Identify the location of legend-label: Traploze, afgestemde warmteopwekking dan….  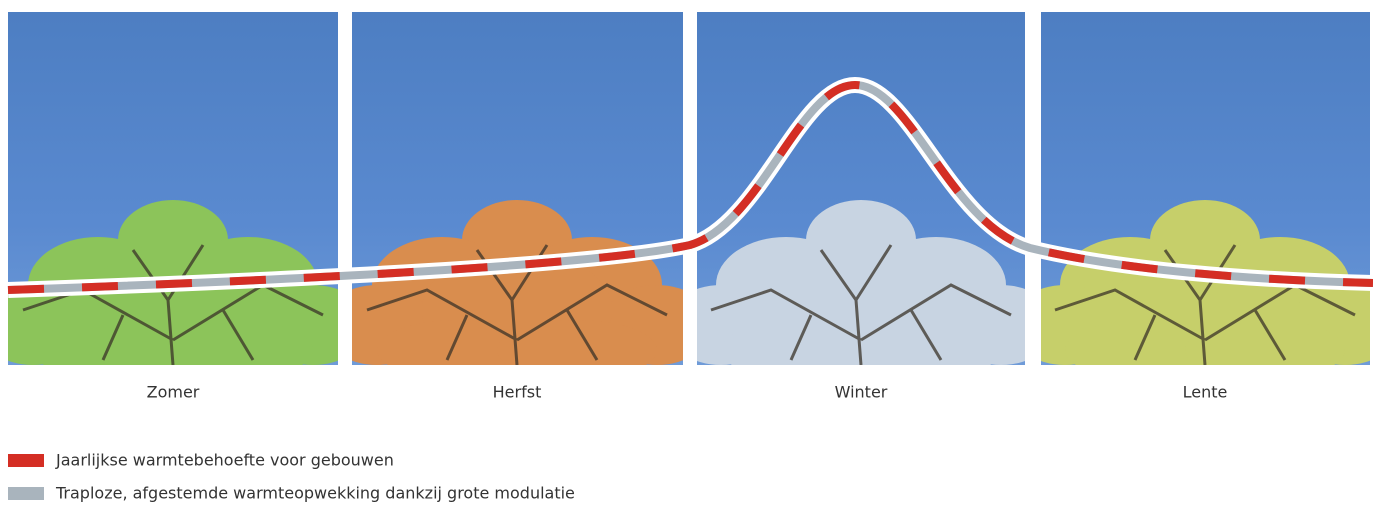
(315, 493).